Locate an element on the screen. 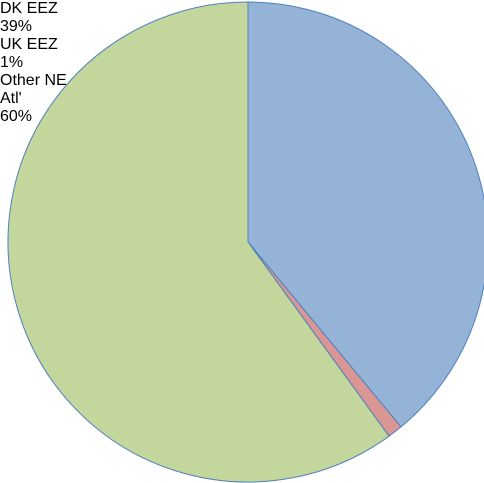 The width and height of the screenshot is (484, 483). slice-label: DK EEZ 39% is located at coordinates (30, 18).